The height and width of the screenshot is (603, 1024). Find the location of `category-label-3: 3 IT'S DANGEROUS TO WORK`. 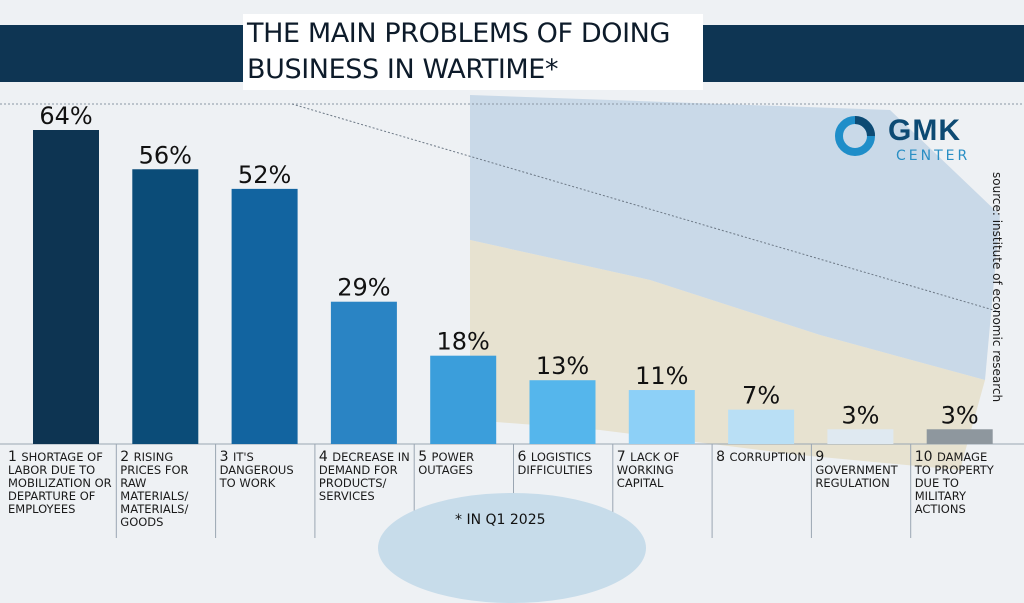

category-label-3: 3 IT'S DANGEROUS TO WORK is located at coordinates (265, 469).